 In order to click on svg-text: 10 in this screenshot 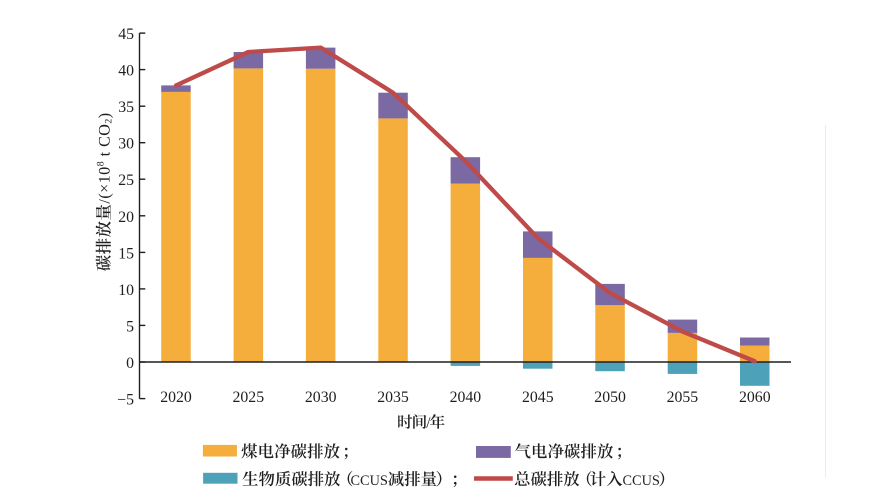, I will do `click(126, 290)`.